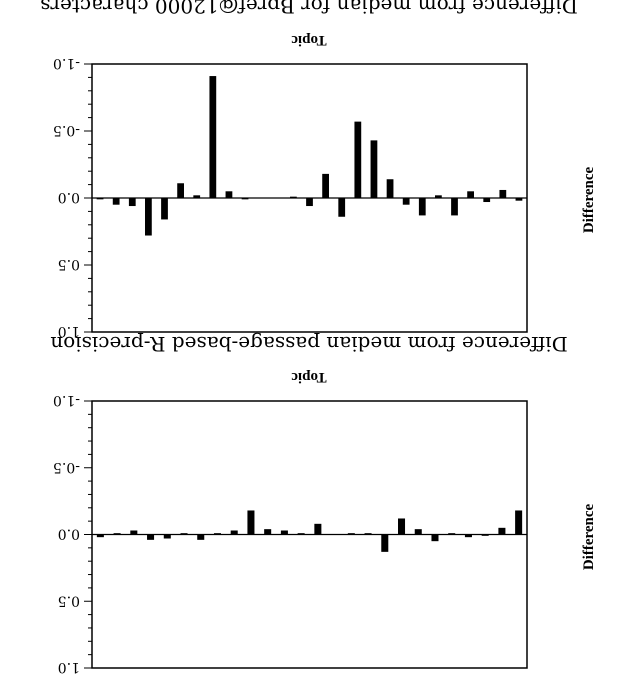 This screenshot has height=689, width=618. Describe the element at coordinates (66, 130) in the screenshot. I see `bpref-y-tick-label: -0.5` at that location.